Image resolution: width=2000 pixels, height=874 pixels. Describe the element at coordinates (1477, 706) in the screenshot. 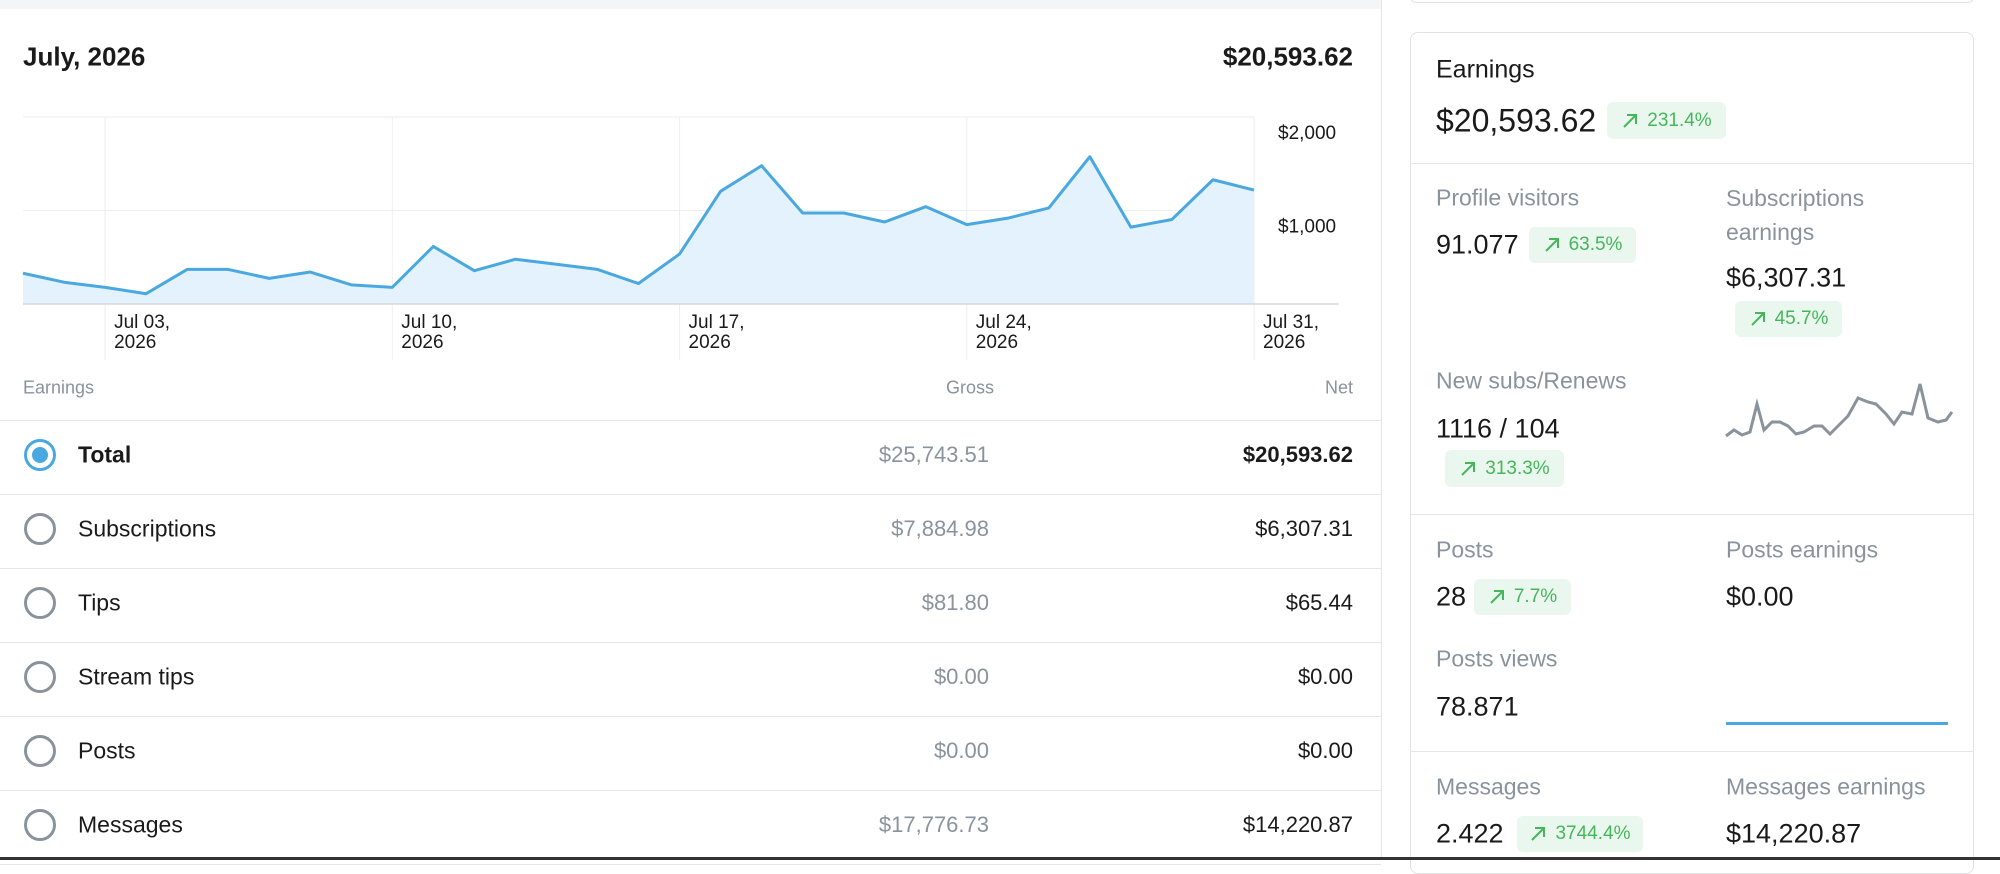

I see `stat-value: 78.871` at that location.